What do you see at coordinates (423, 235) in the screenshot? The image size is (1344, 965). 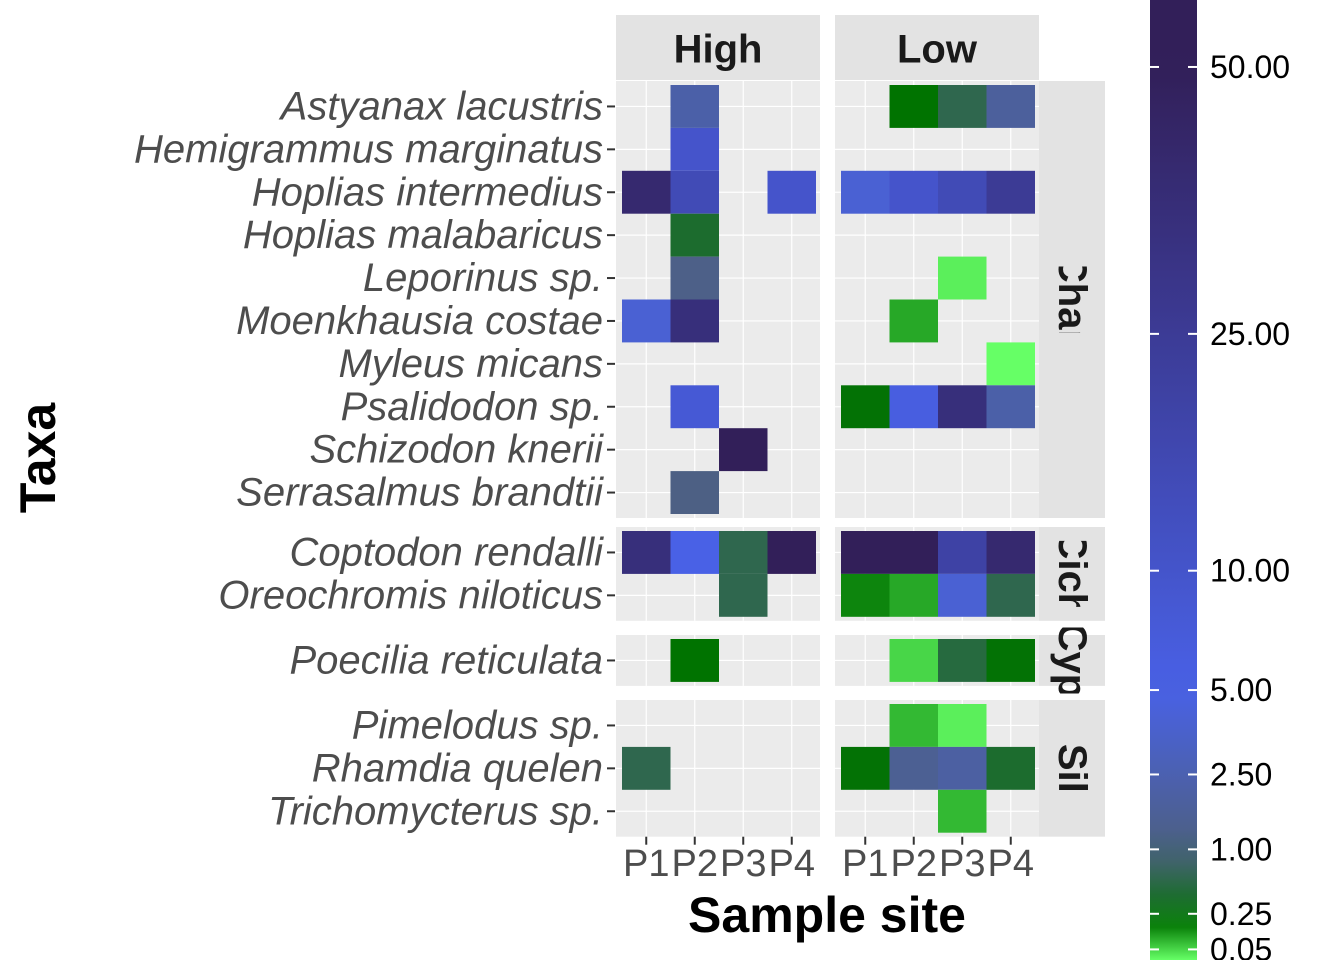 I see `y-tick-label: Hoplias malabaricus` at bounding box center [423, 235].